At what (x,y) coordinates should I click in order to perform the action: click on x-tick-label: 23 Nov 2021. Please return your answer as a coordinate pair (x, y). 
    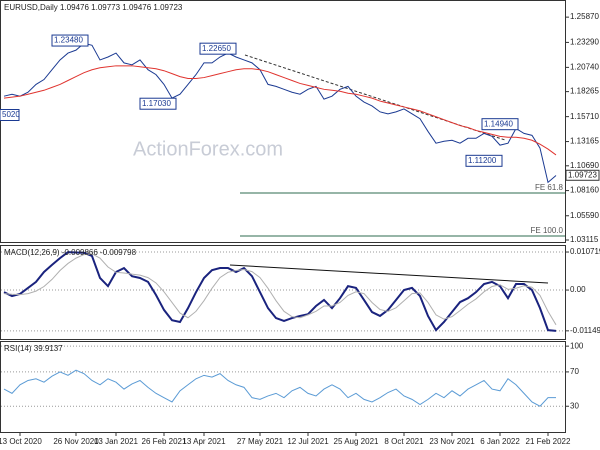
    Looking at the image, I should click on (452, 441).